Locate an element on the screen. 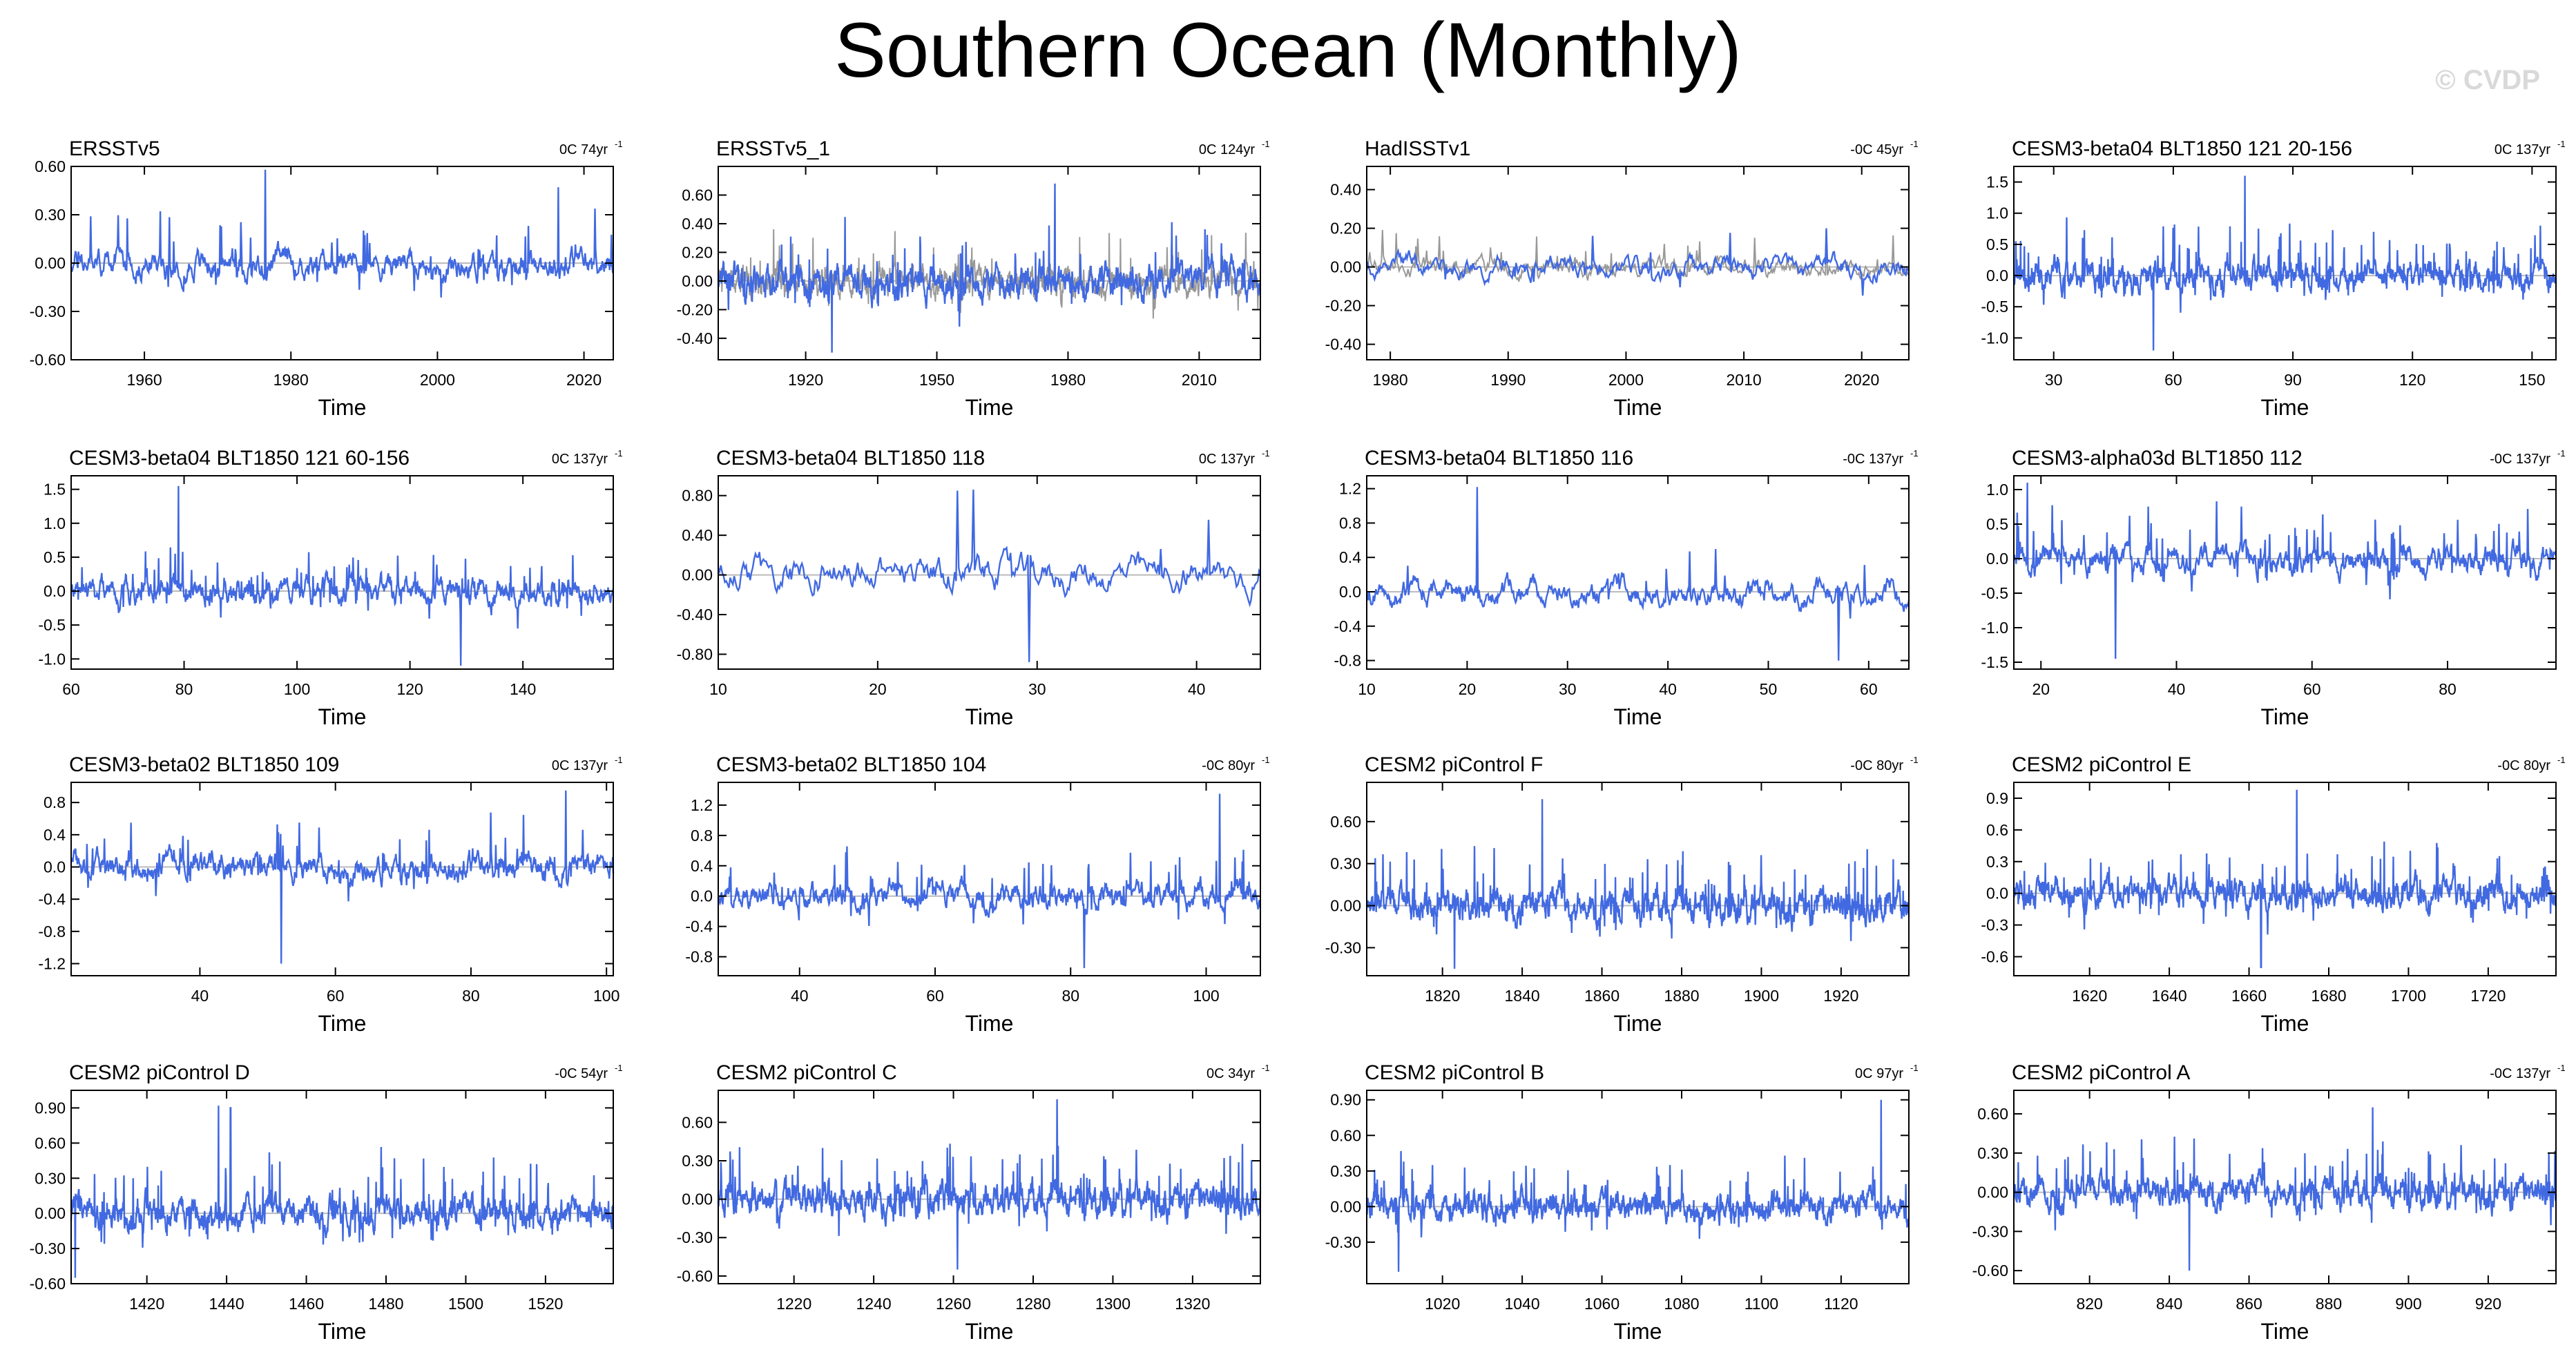  x-tick-label: 1040 is located at coordinates (1522, 1304).